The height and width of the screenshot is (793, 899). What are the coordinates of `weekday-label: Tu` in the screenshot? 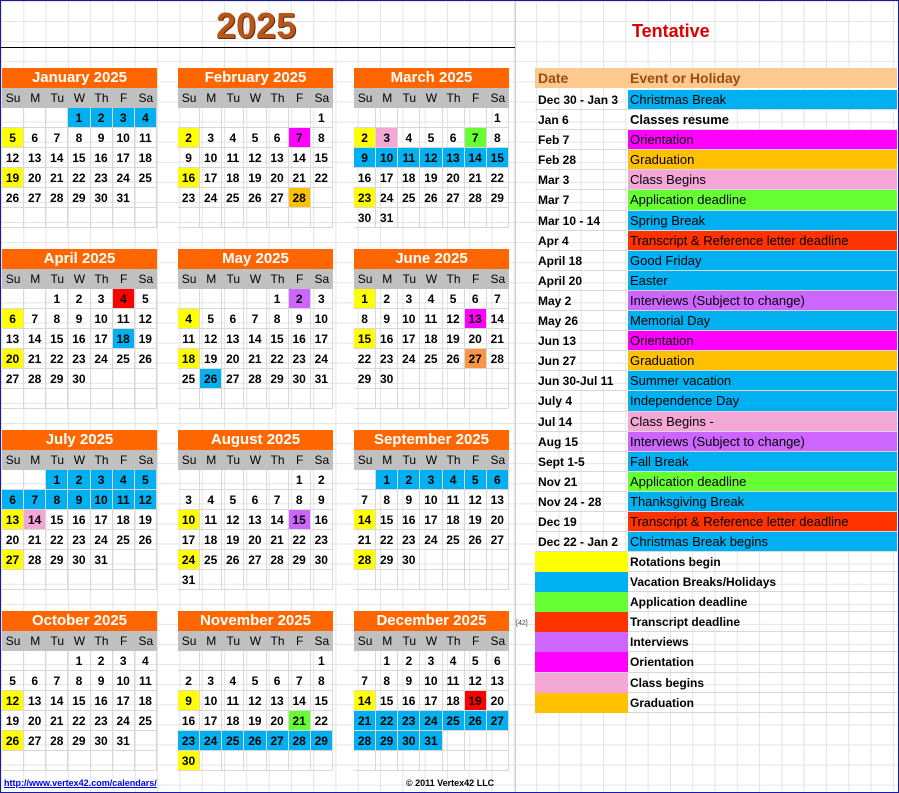 It's located at (409, 460).